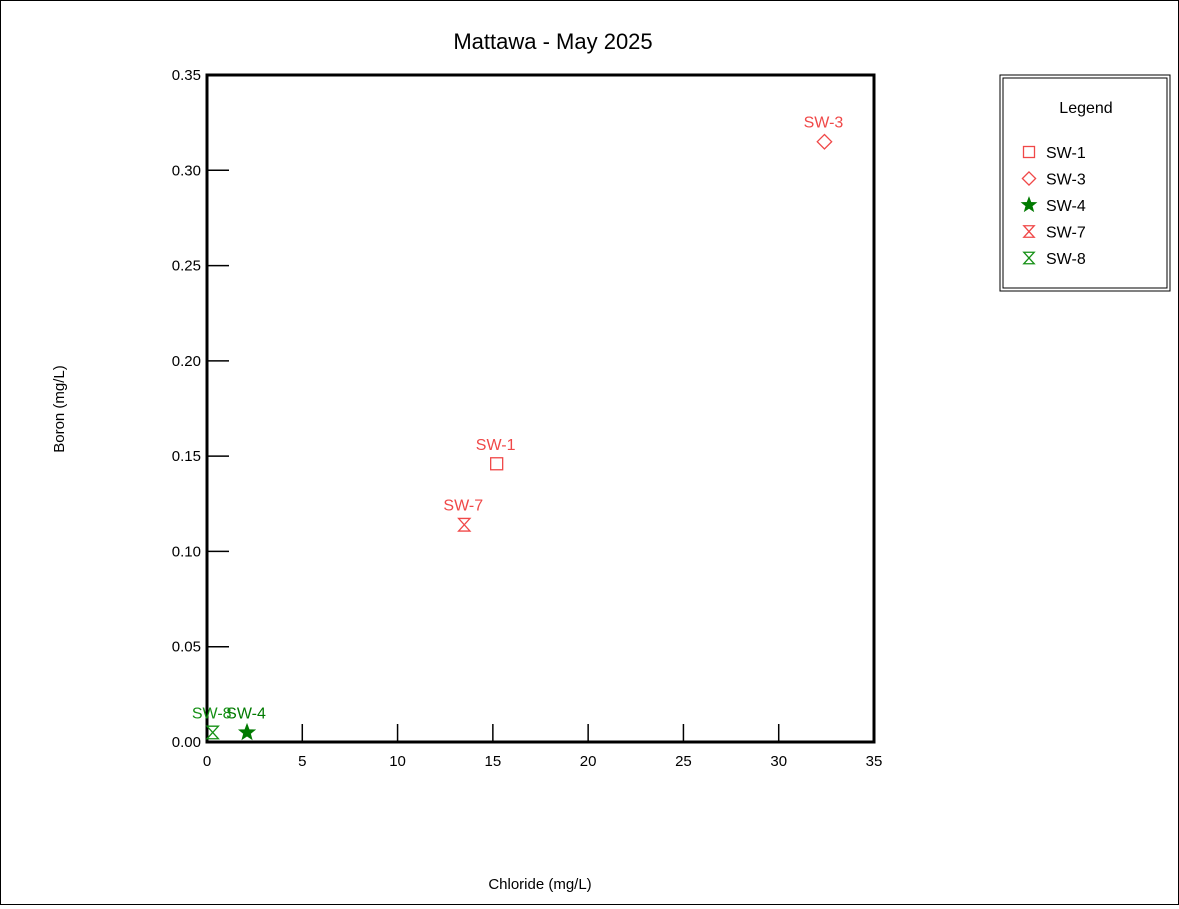 This screenshot has height=909, width=1179. Describe the element at coordinates (186, 170) in the screenshot. I see `y-tick-label-0.30: 0.30` at that location.